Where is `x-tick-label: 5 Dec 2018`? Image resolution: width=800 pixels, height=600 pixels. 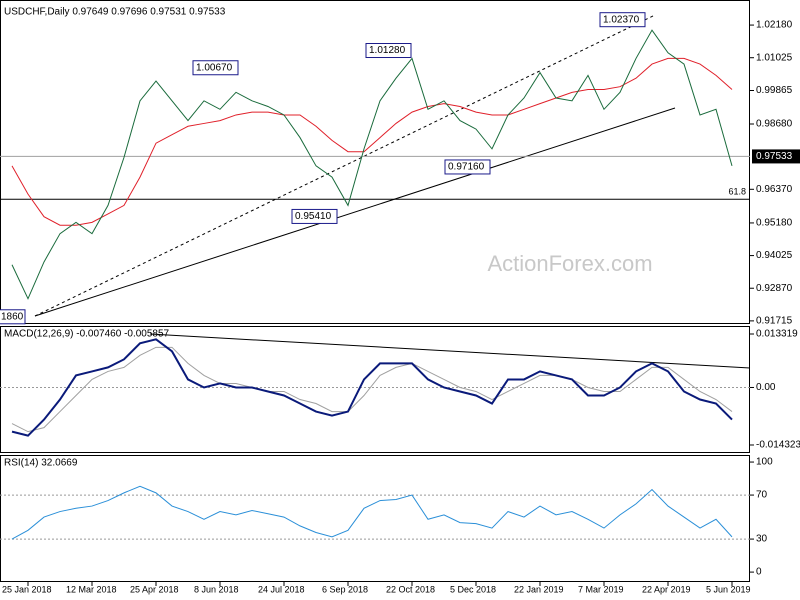
x-tick-label: 5 Dec 2018 is located at coordinates (473, 589).